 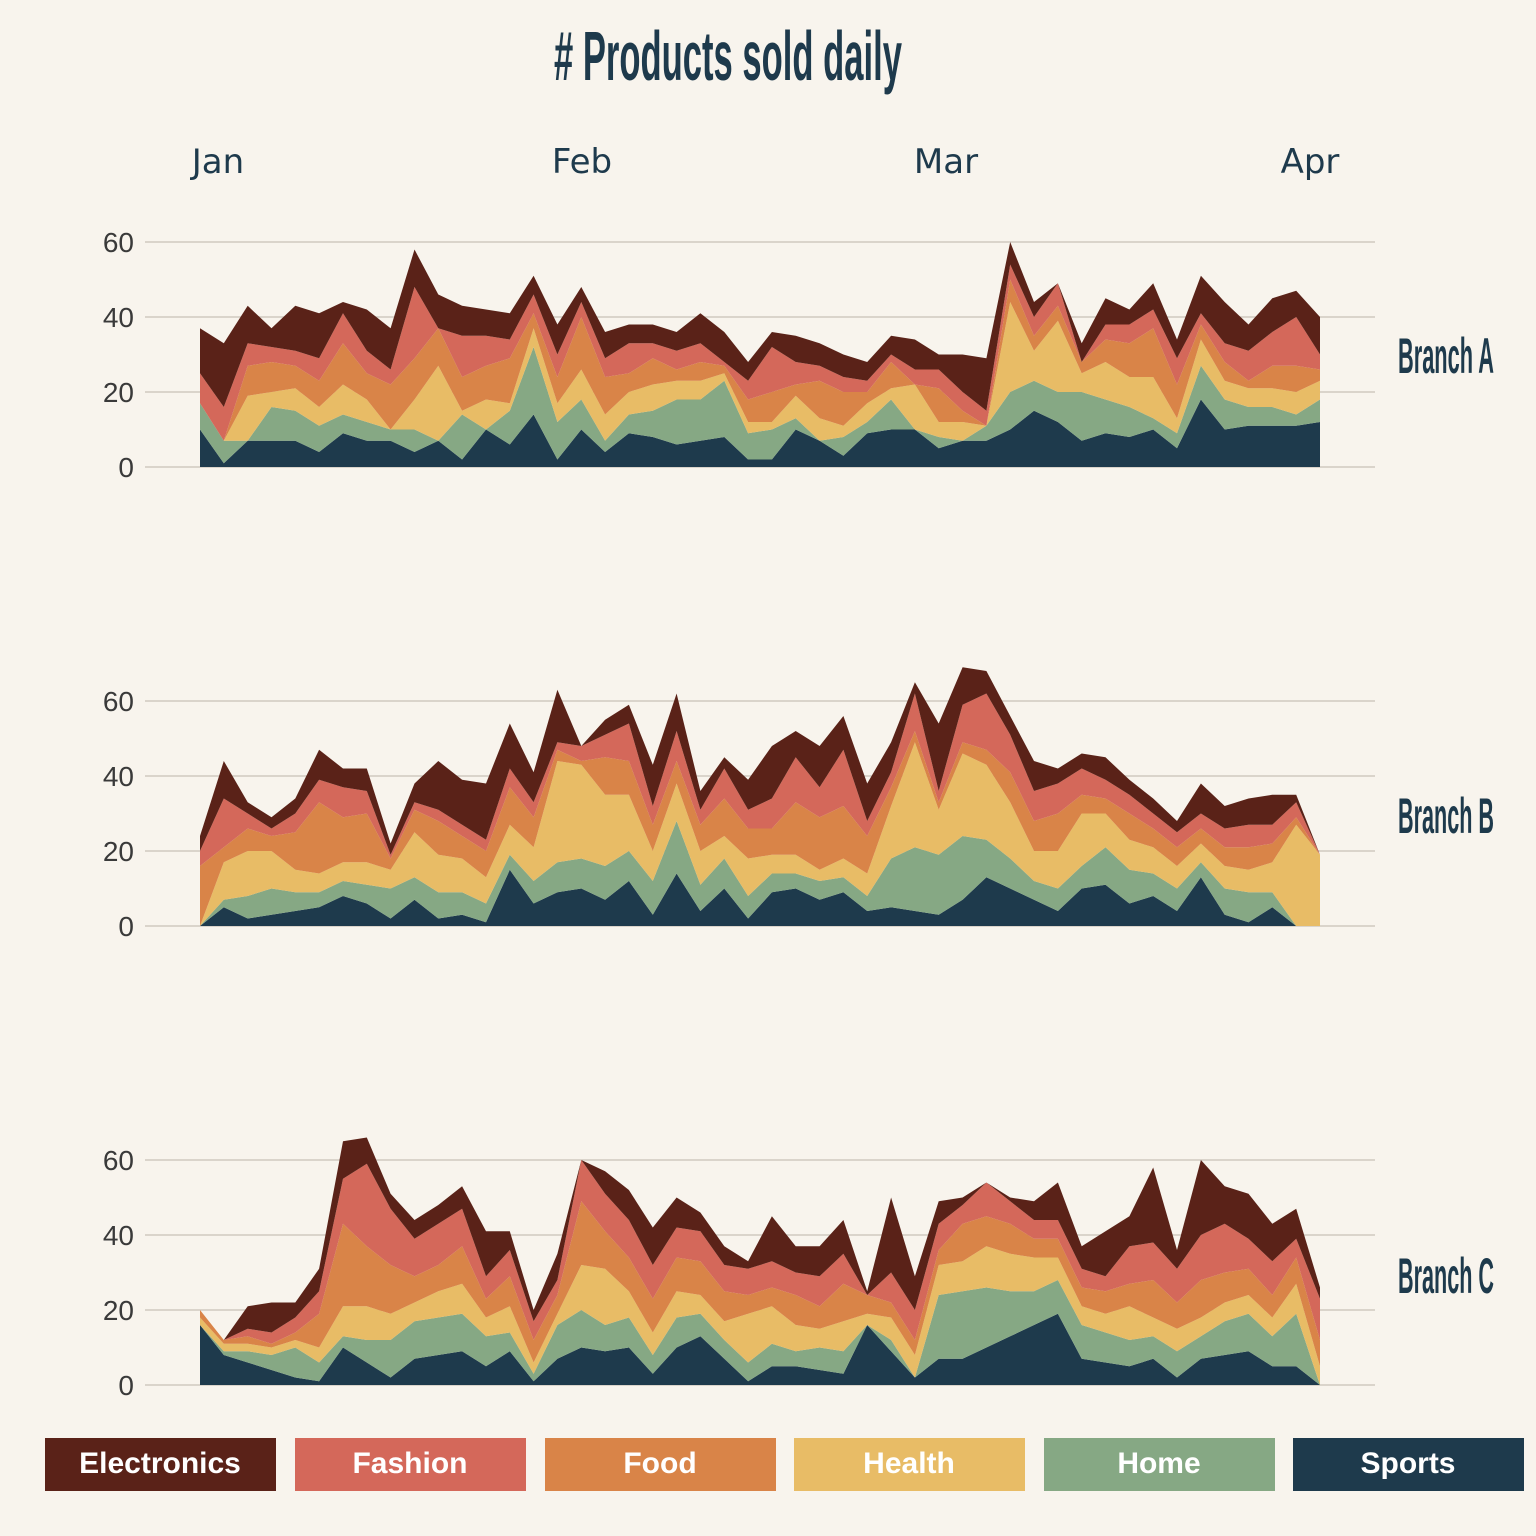 I want to click on legend-item-food: Food, so click(x=660, y=1464).